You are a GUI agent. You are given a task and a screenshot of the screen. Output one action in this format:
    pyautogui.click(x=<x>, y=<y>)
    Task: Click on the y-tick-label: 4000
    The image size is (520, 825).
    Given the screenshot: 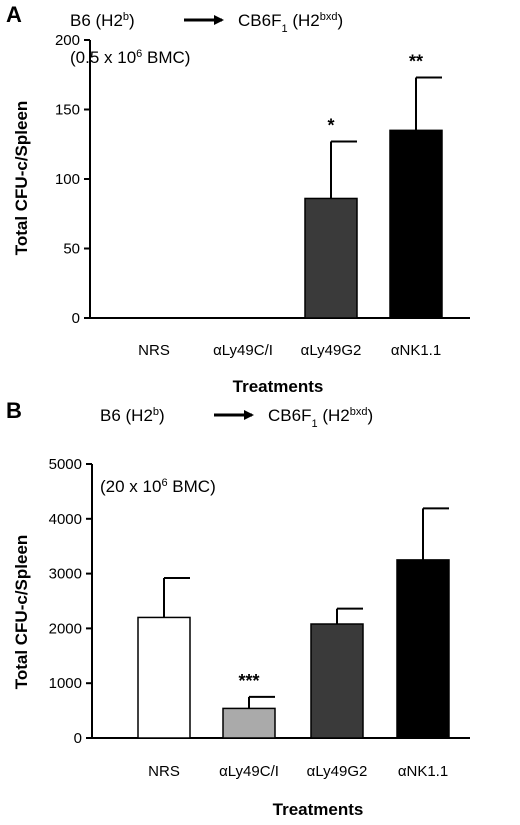 What is the action you would take?
    pyautogui.click(x=65, y=519)
    